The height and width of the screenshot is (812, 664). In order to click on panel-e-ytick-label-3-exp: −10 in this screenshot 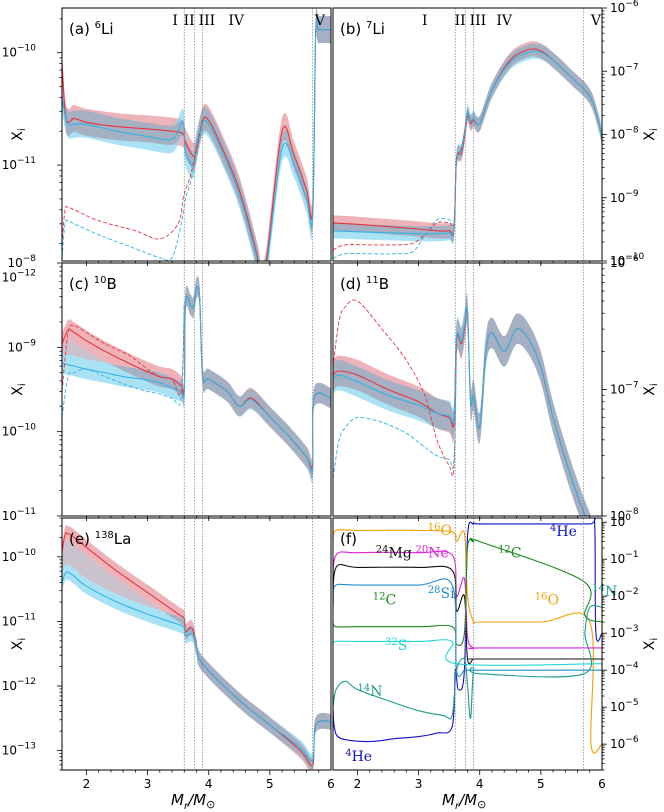, I will do `click(26, 553)`.